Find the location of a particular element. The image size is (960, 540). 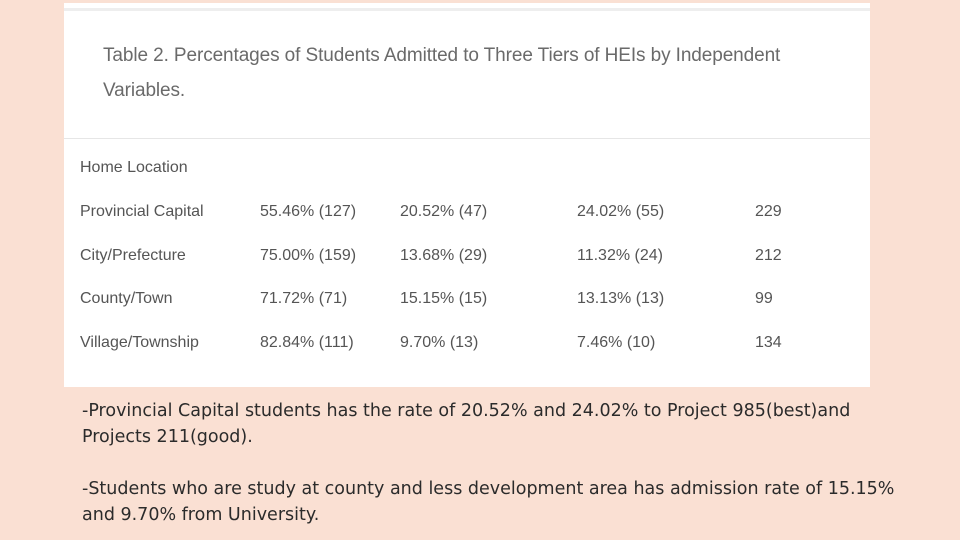

cell-tier-2: 20.52% (47) is located at coordinates (444, 211).